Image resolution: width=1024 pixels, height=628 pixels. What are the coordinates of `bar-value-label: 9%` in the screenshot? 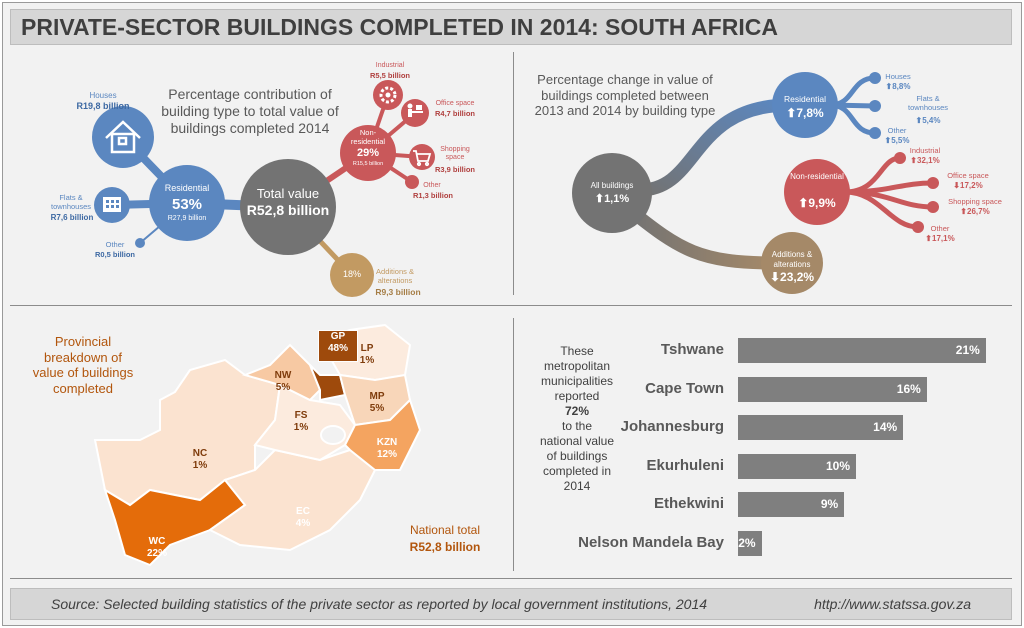 It's located at (829, 504).